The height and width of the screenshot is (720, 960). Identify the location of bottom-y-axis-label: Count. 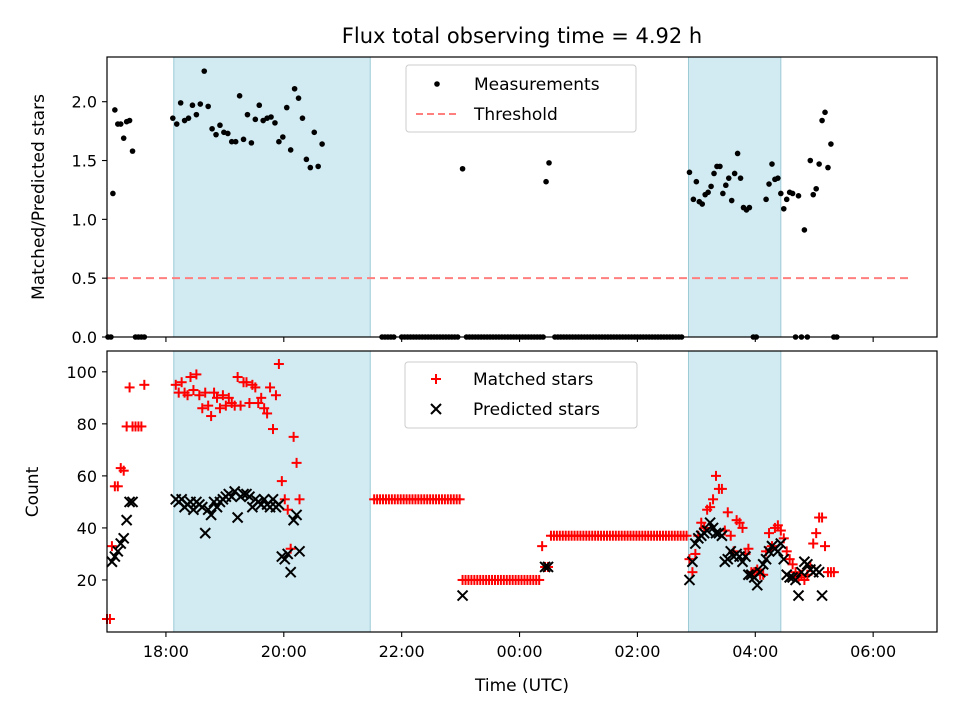
(33, 491).